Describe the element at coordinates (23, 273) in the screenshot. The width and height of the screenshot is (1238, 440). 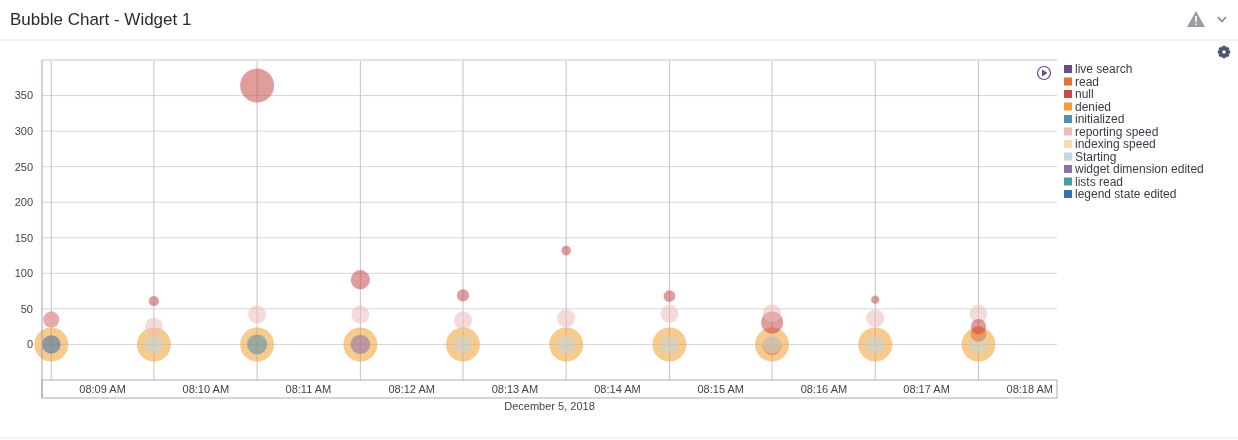
I see `y-tick-label: 100` at that location.